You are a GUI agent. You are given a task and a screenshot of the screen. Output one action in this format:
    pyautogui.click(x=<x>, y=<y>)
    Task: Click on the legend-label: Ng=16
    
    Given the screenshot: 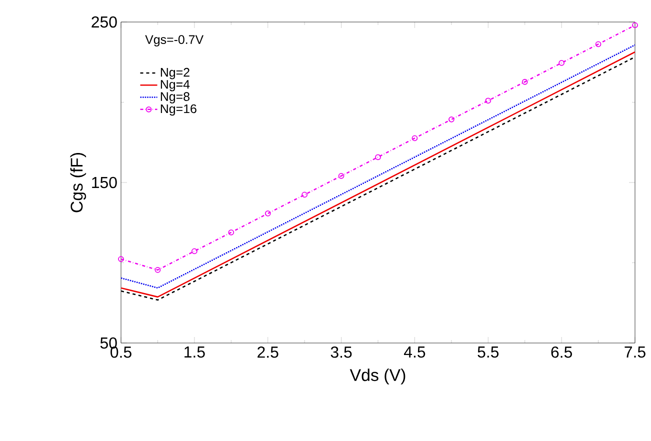 What is the action you would take?
    pyautogui.click(x=178, y=110)
    